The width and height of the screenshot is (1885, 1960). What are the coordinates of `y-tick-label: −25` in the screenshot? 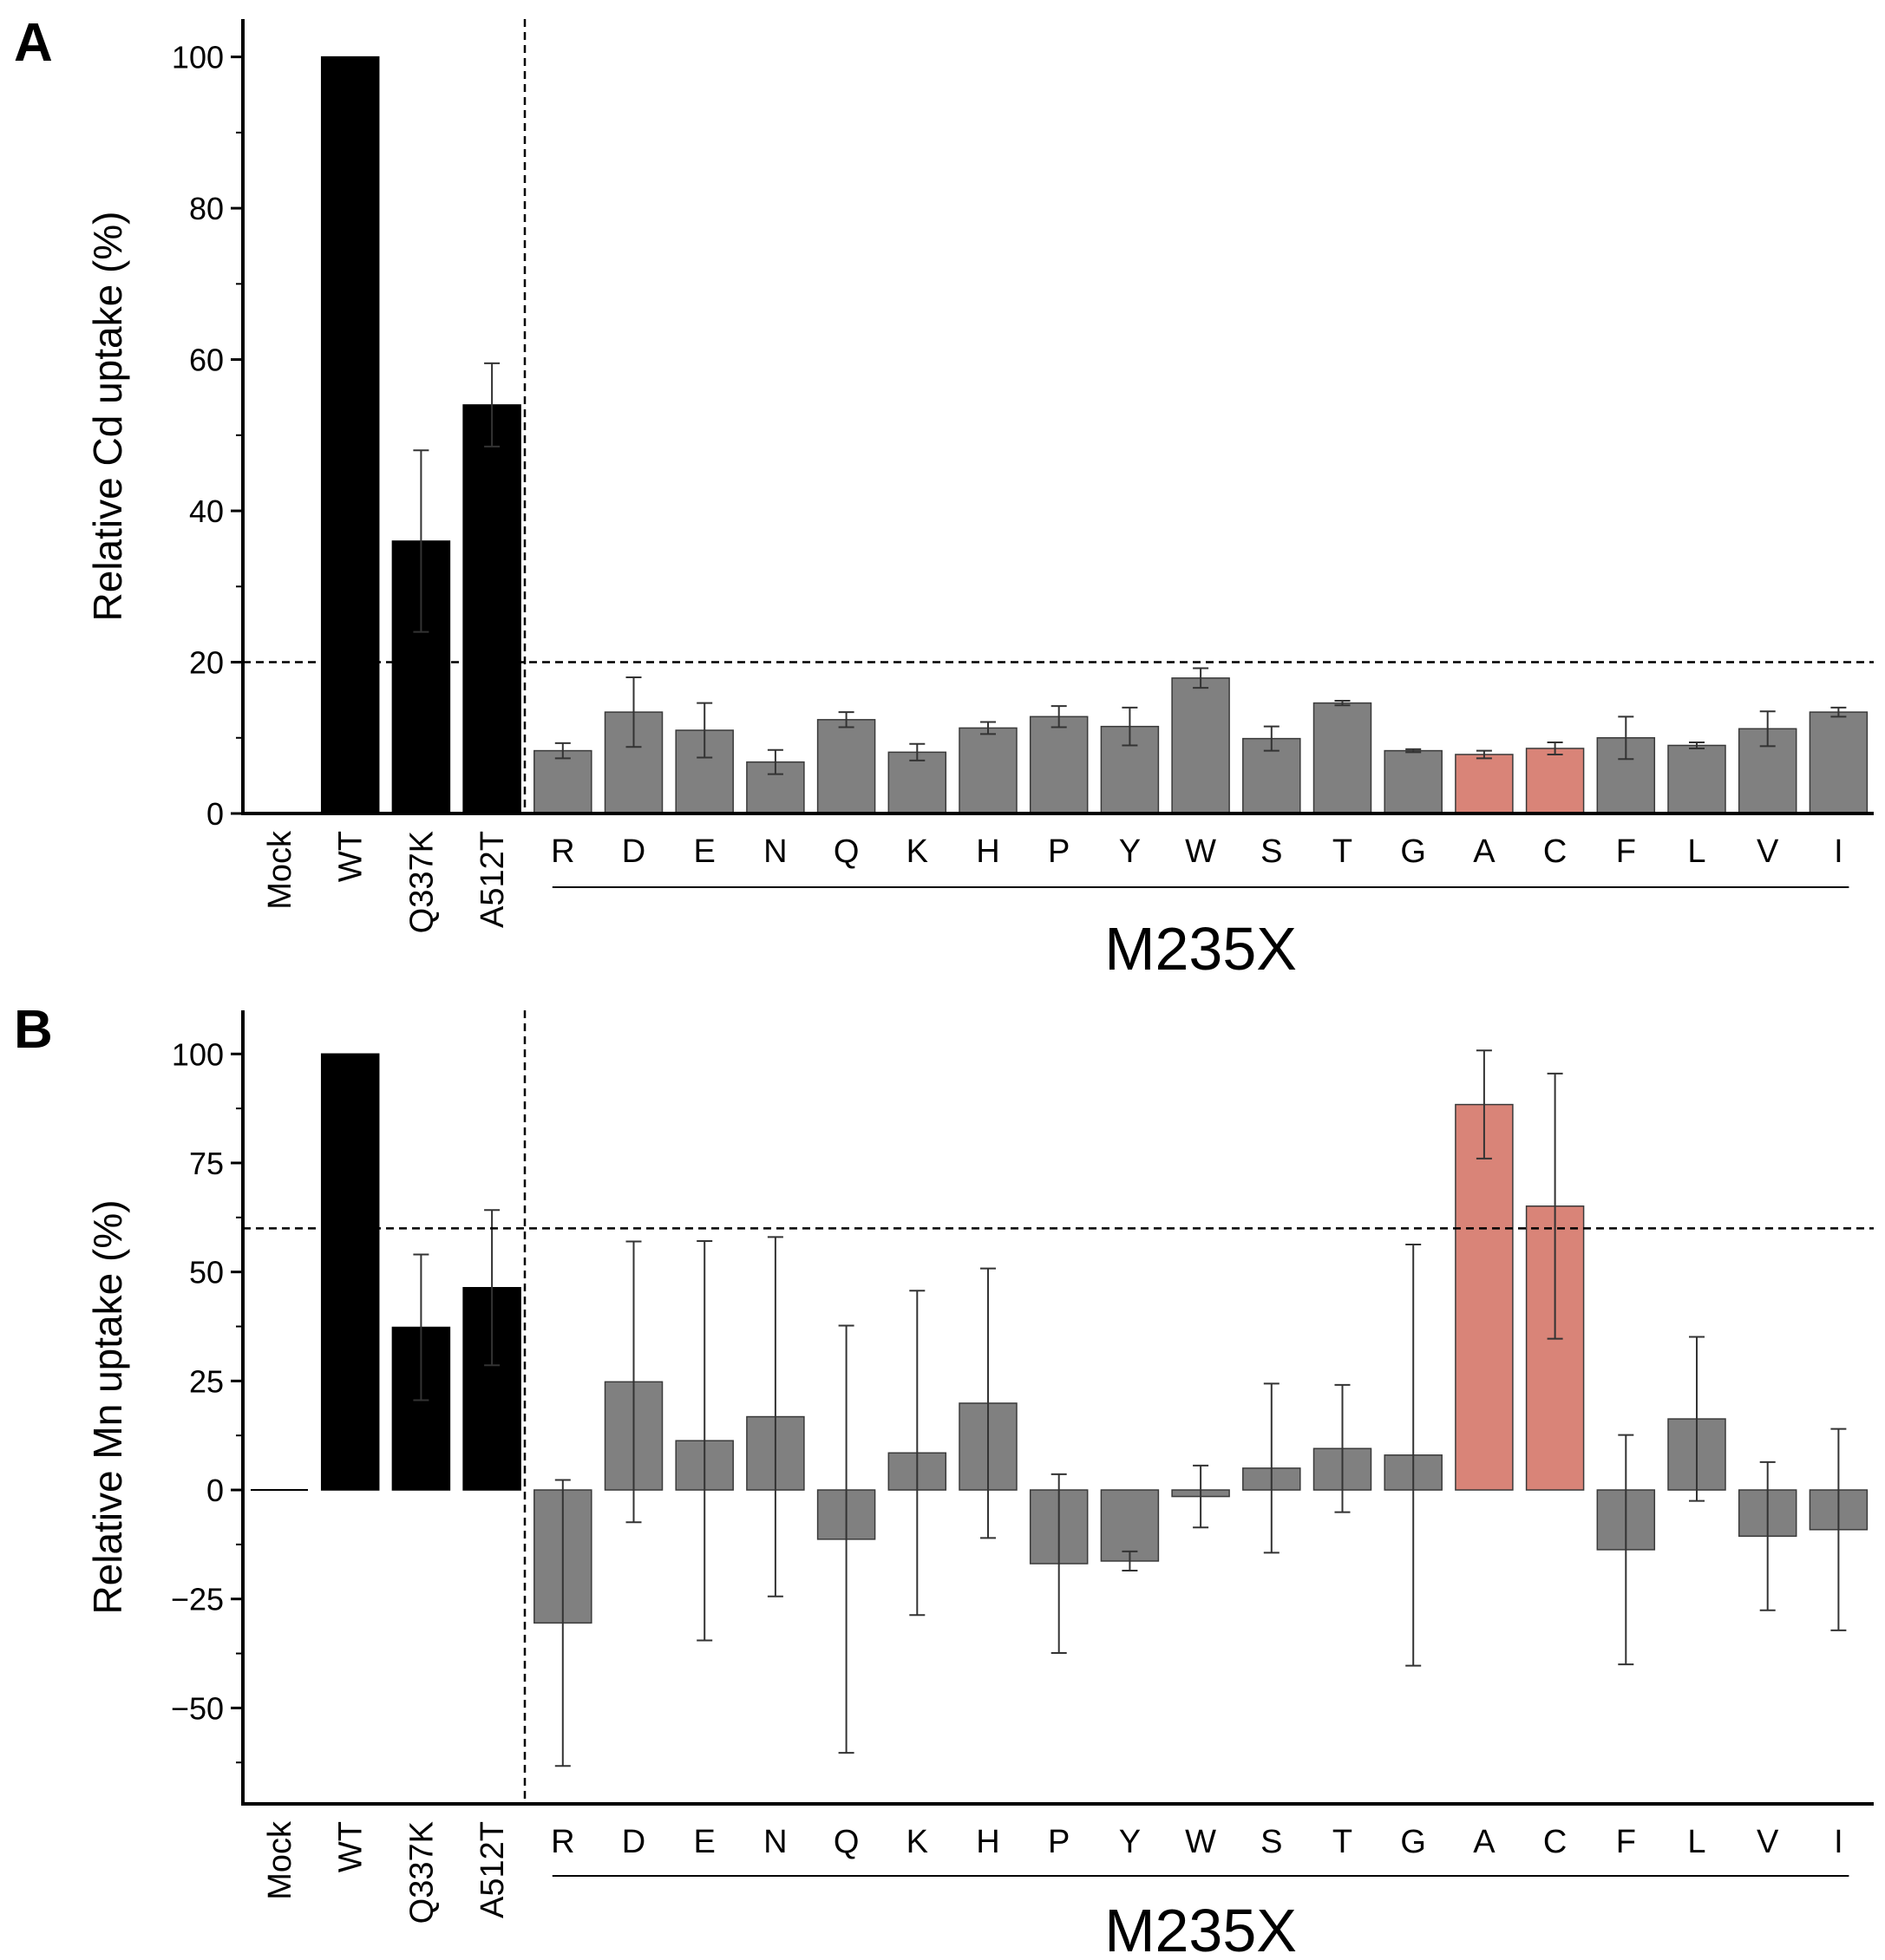 It's located at (198, 1599).